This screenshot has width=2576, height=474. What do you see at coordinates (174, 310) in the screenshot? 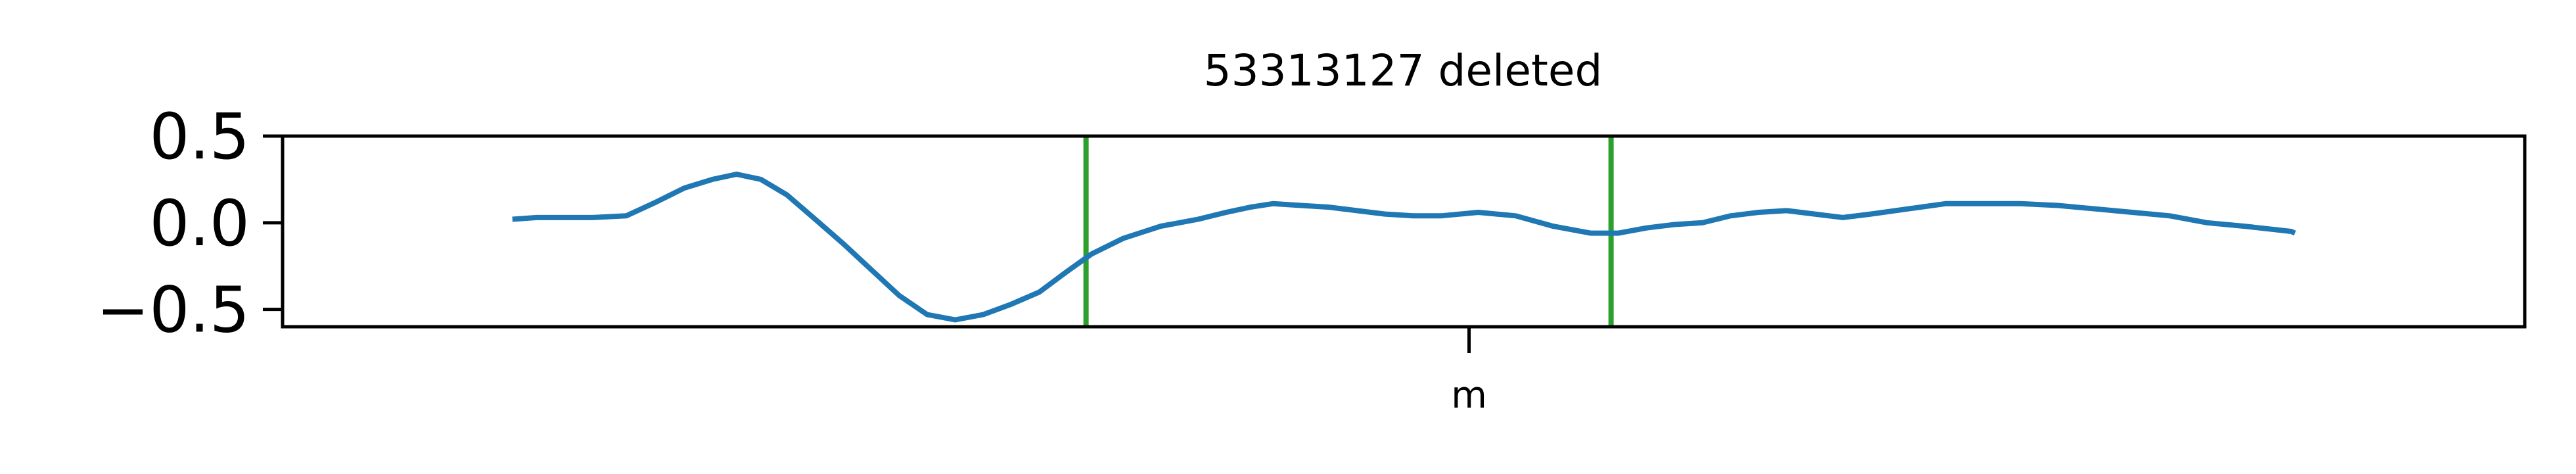
I see `y-tick-label: −0.5` at bounding box center [174, 310].